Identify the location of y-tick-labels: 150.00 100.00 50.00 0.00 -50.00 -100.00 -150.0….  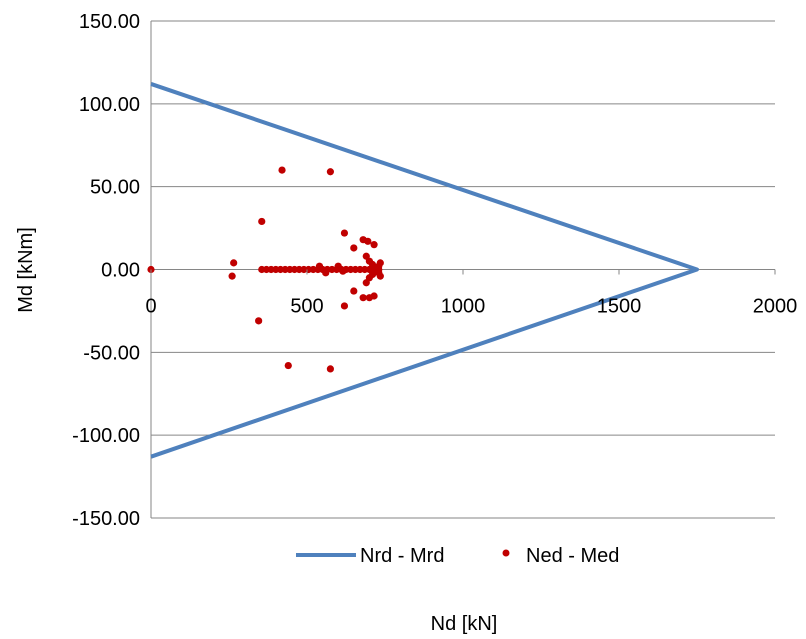
(106, 270).